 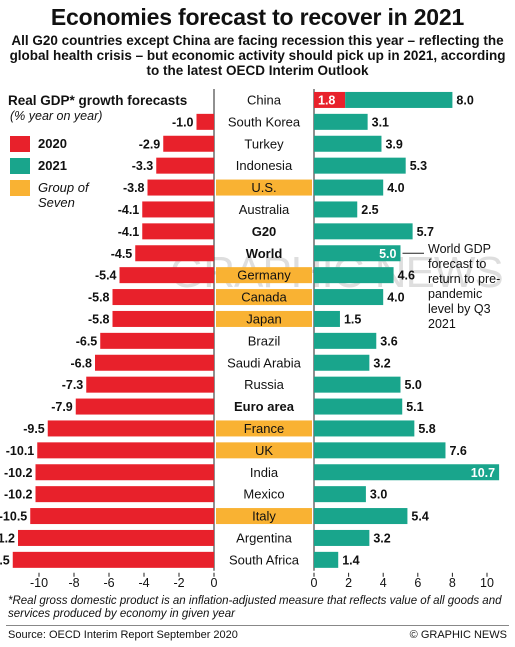 I want to click on value-2020-china: 1.8, so click(x=326, y=100).